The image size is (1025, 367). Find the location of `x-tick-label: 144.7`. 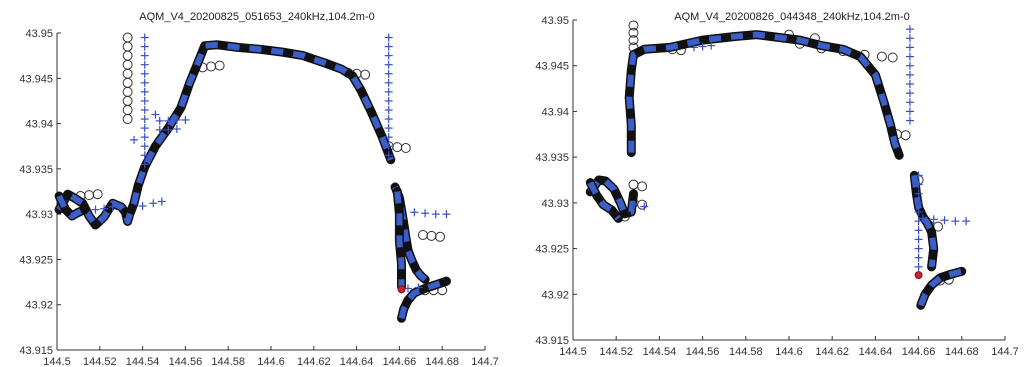

x-tick-label: 144.7 is located at coordinates (485, 361).